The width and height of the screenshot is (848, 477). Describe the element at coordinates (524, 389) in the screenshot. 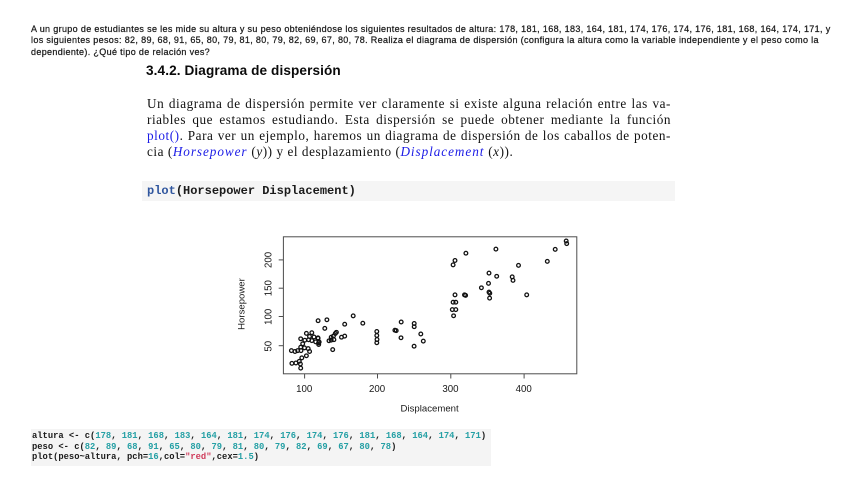

I see `svg-text: 400` at that location.